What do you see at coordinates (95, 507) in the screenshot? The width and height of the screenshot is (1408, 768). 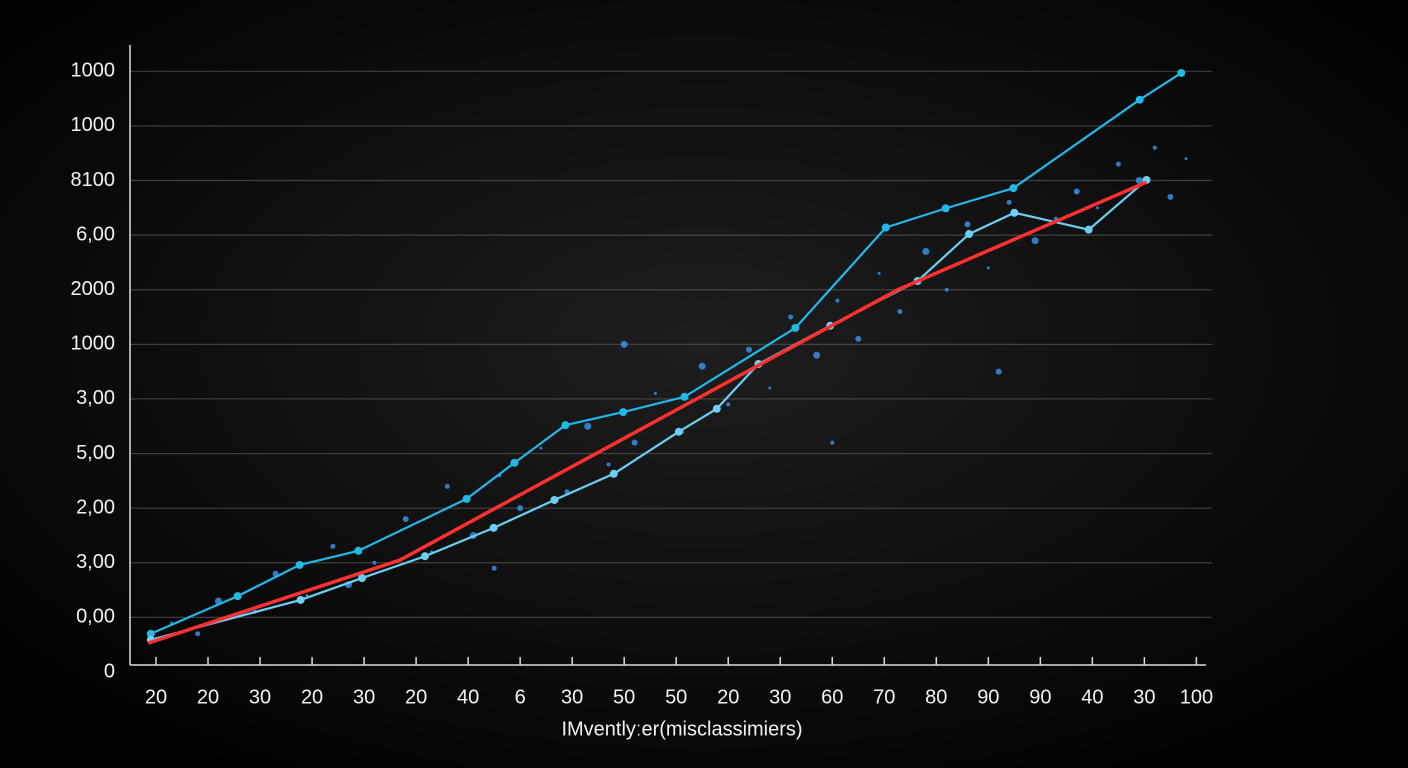 I see `y-tick-label: 2,00` at bounding box center [95, 507].